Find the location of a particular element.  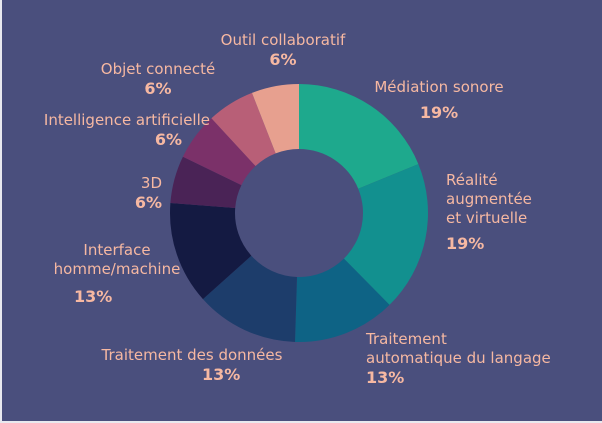

label-traitement-des-donnees: Traitement des données 13% is located at coordinates (192, 365).